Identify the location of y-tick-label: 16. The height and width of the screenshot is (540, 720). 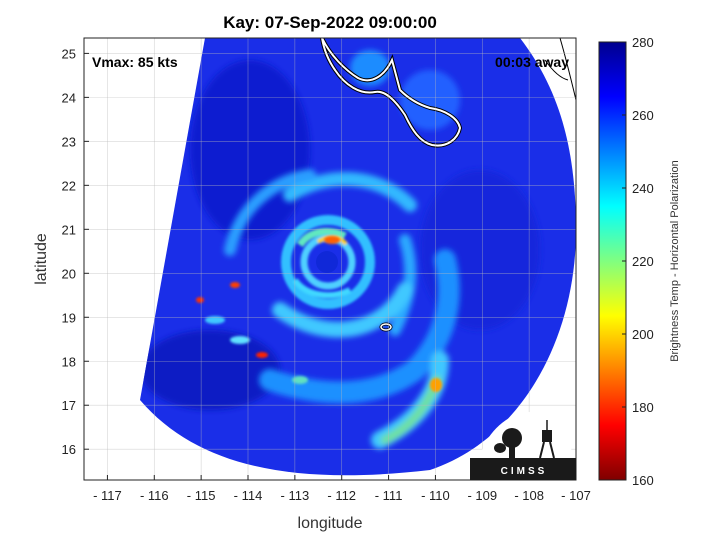
(69, 449).